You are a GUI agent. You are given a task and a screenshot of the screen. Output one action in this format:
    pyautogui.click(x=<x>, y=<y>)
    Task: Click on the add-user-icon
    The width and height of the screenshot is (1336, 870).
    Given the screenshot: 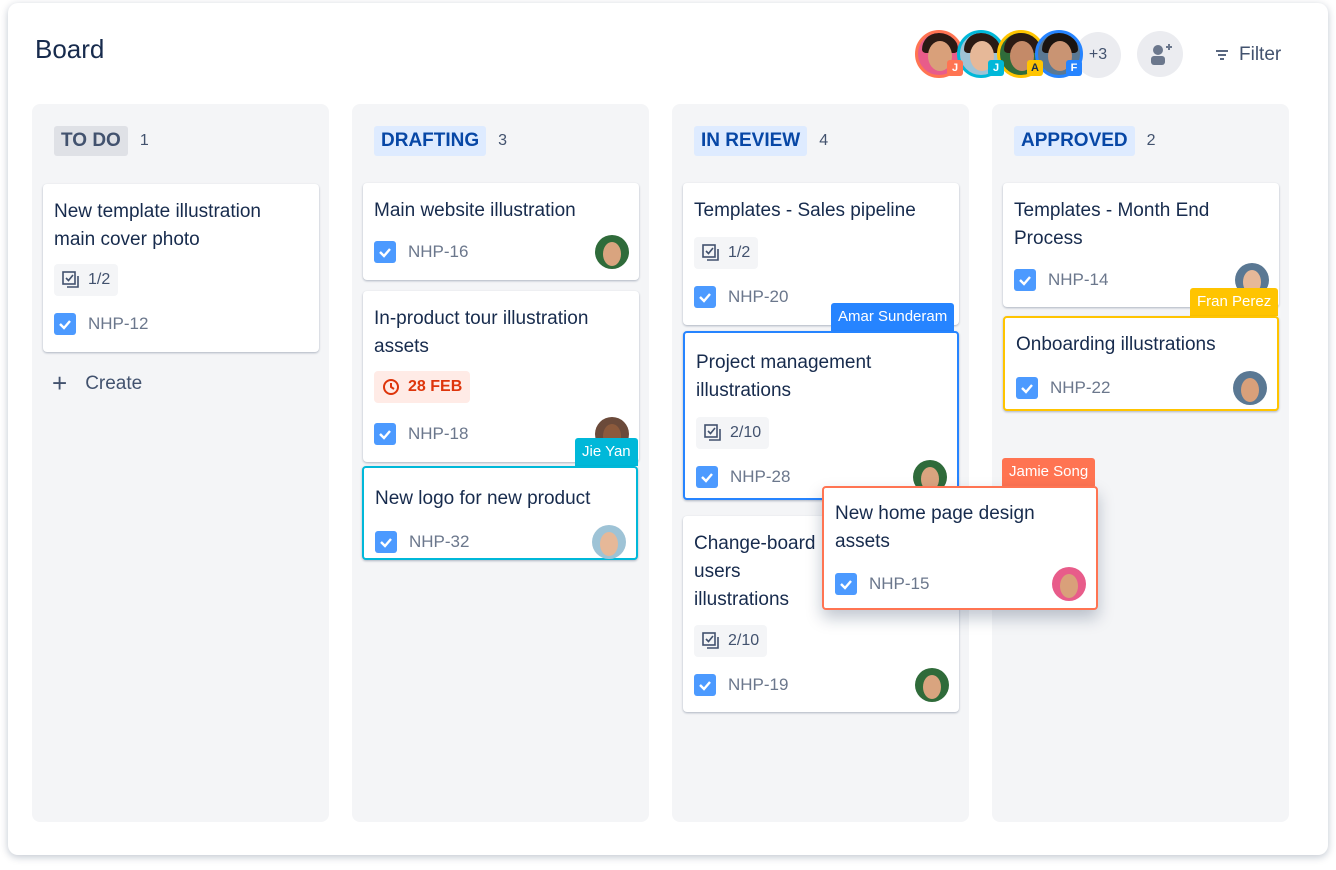 What is the action you would take?
    pyautogui.click(x=1161, y=54)
    